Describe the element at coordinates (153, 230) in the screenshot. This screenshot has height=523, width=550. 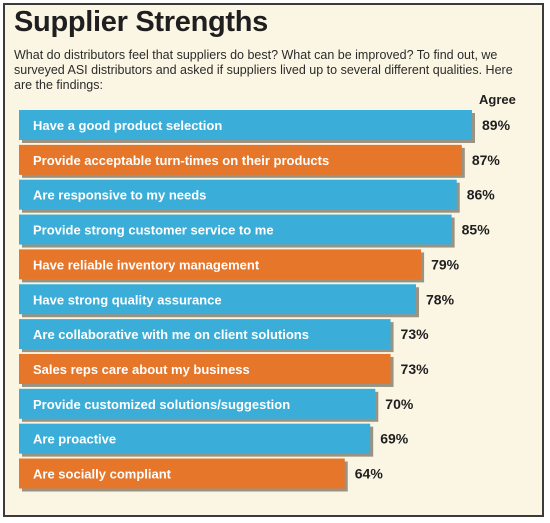
I see `bar-category-label: Provide strong customer service to me` at that location.